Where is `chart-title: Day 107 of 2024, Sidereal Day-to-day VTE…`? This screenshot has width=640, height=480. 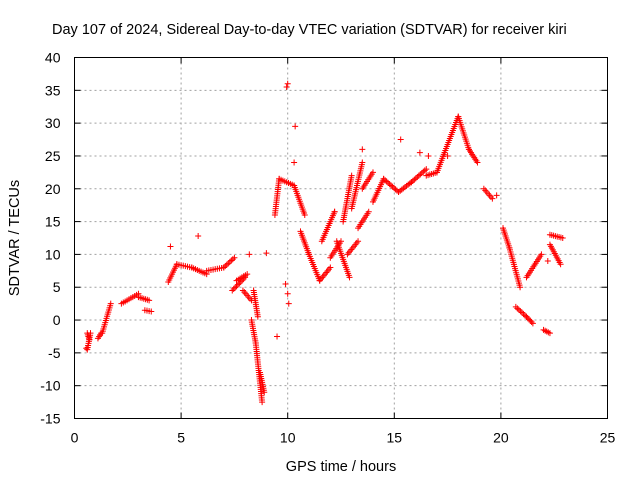
chart-title: Day 107 of 2024, Sidereal Day-to-day VTE… is located at coordinates (309, 30).